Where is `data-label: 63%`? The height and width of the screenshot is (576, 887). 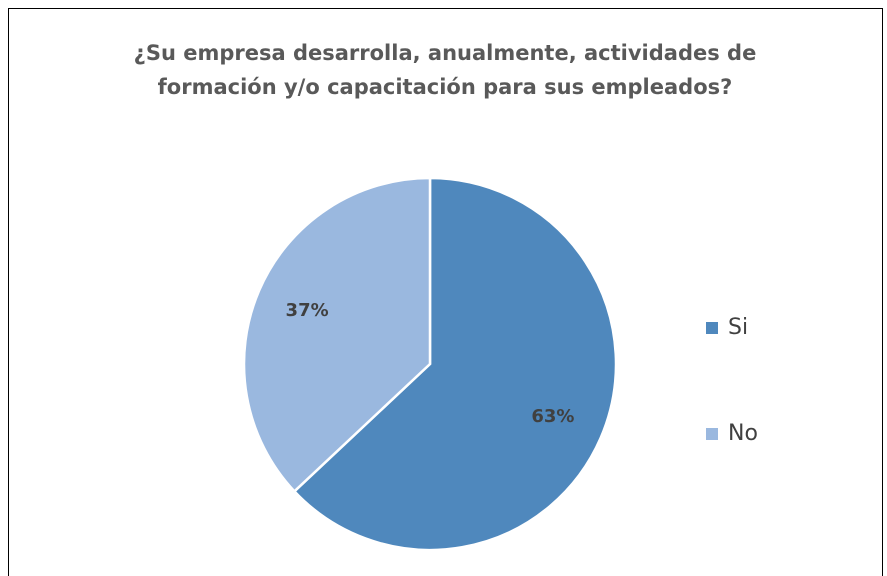
data-label: 63% is located at coordinates (552, 416).